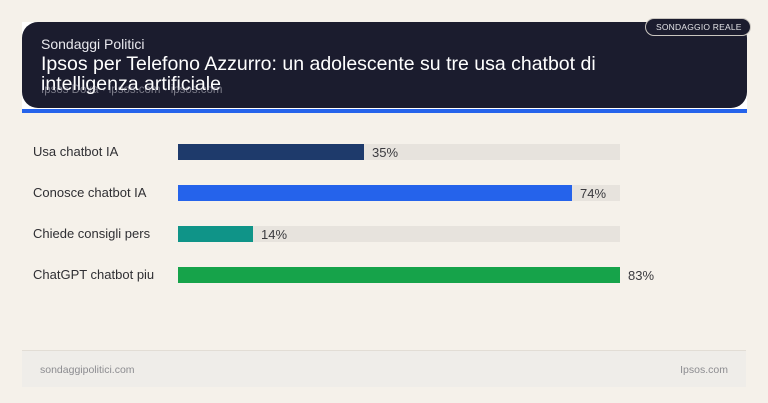  I want to click on site-kicker: Sondaggi Politici, so click(93, 44).